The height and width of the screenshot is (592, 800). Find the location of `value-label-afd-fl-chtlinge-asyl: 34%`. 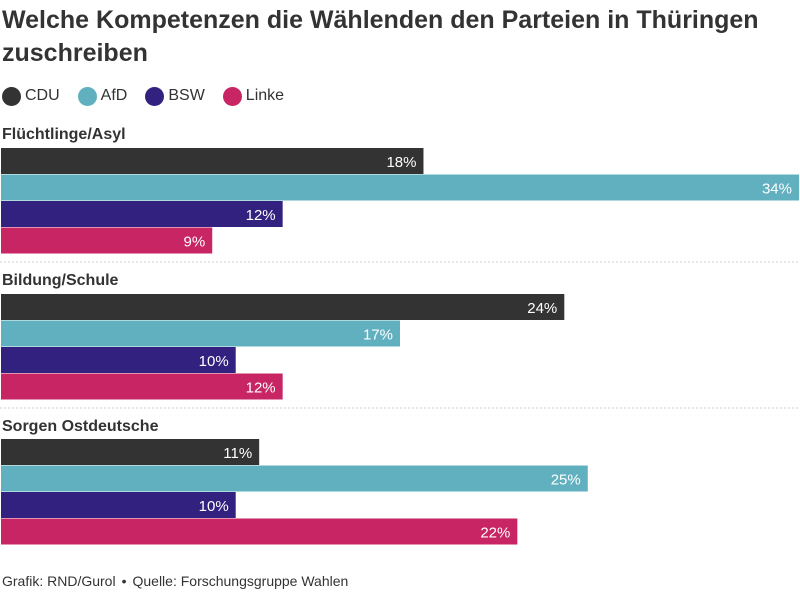

value-label-afd-fl-chtlinge-asyl: 34% is located at coordinates (777, 188).